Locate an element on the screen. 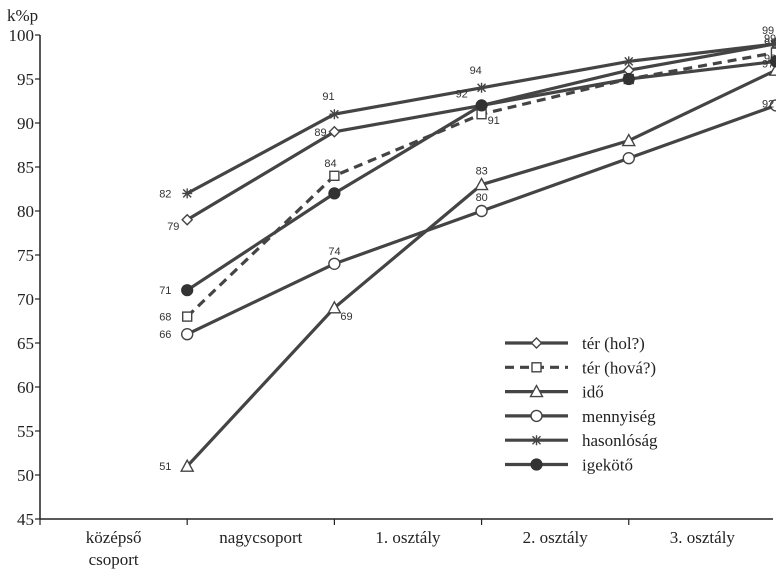 The image size is (776, 575). legend-item: tér (hová?) is located at coordinates (580, 367).